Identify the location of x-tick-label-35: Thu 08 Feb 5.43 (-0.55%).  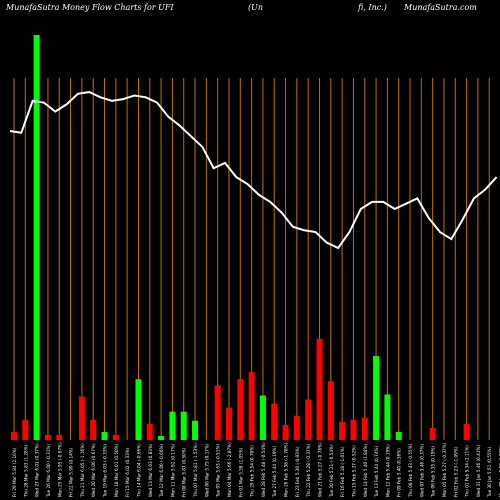
(410, 470).